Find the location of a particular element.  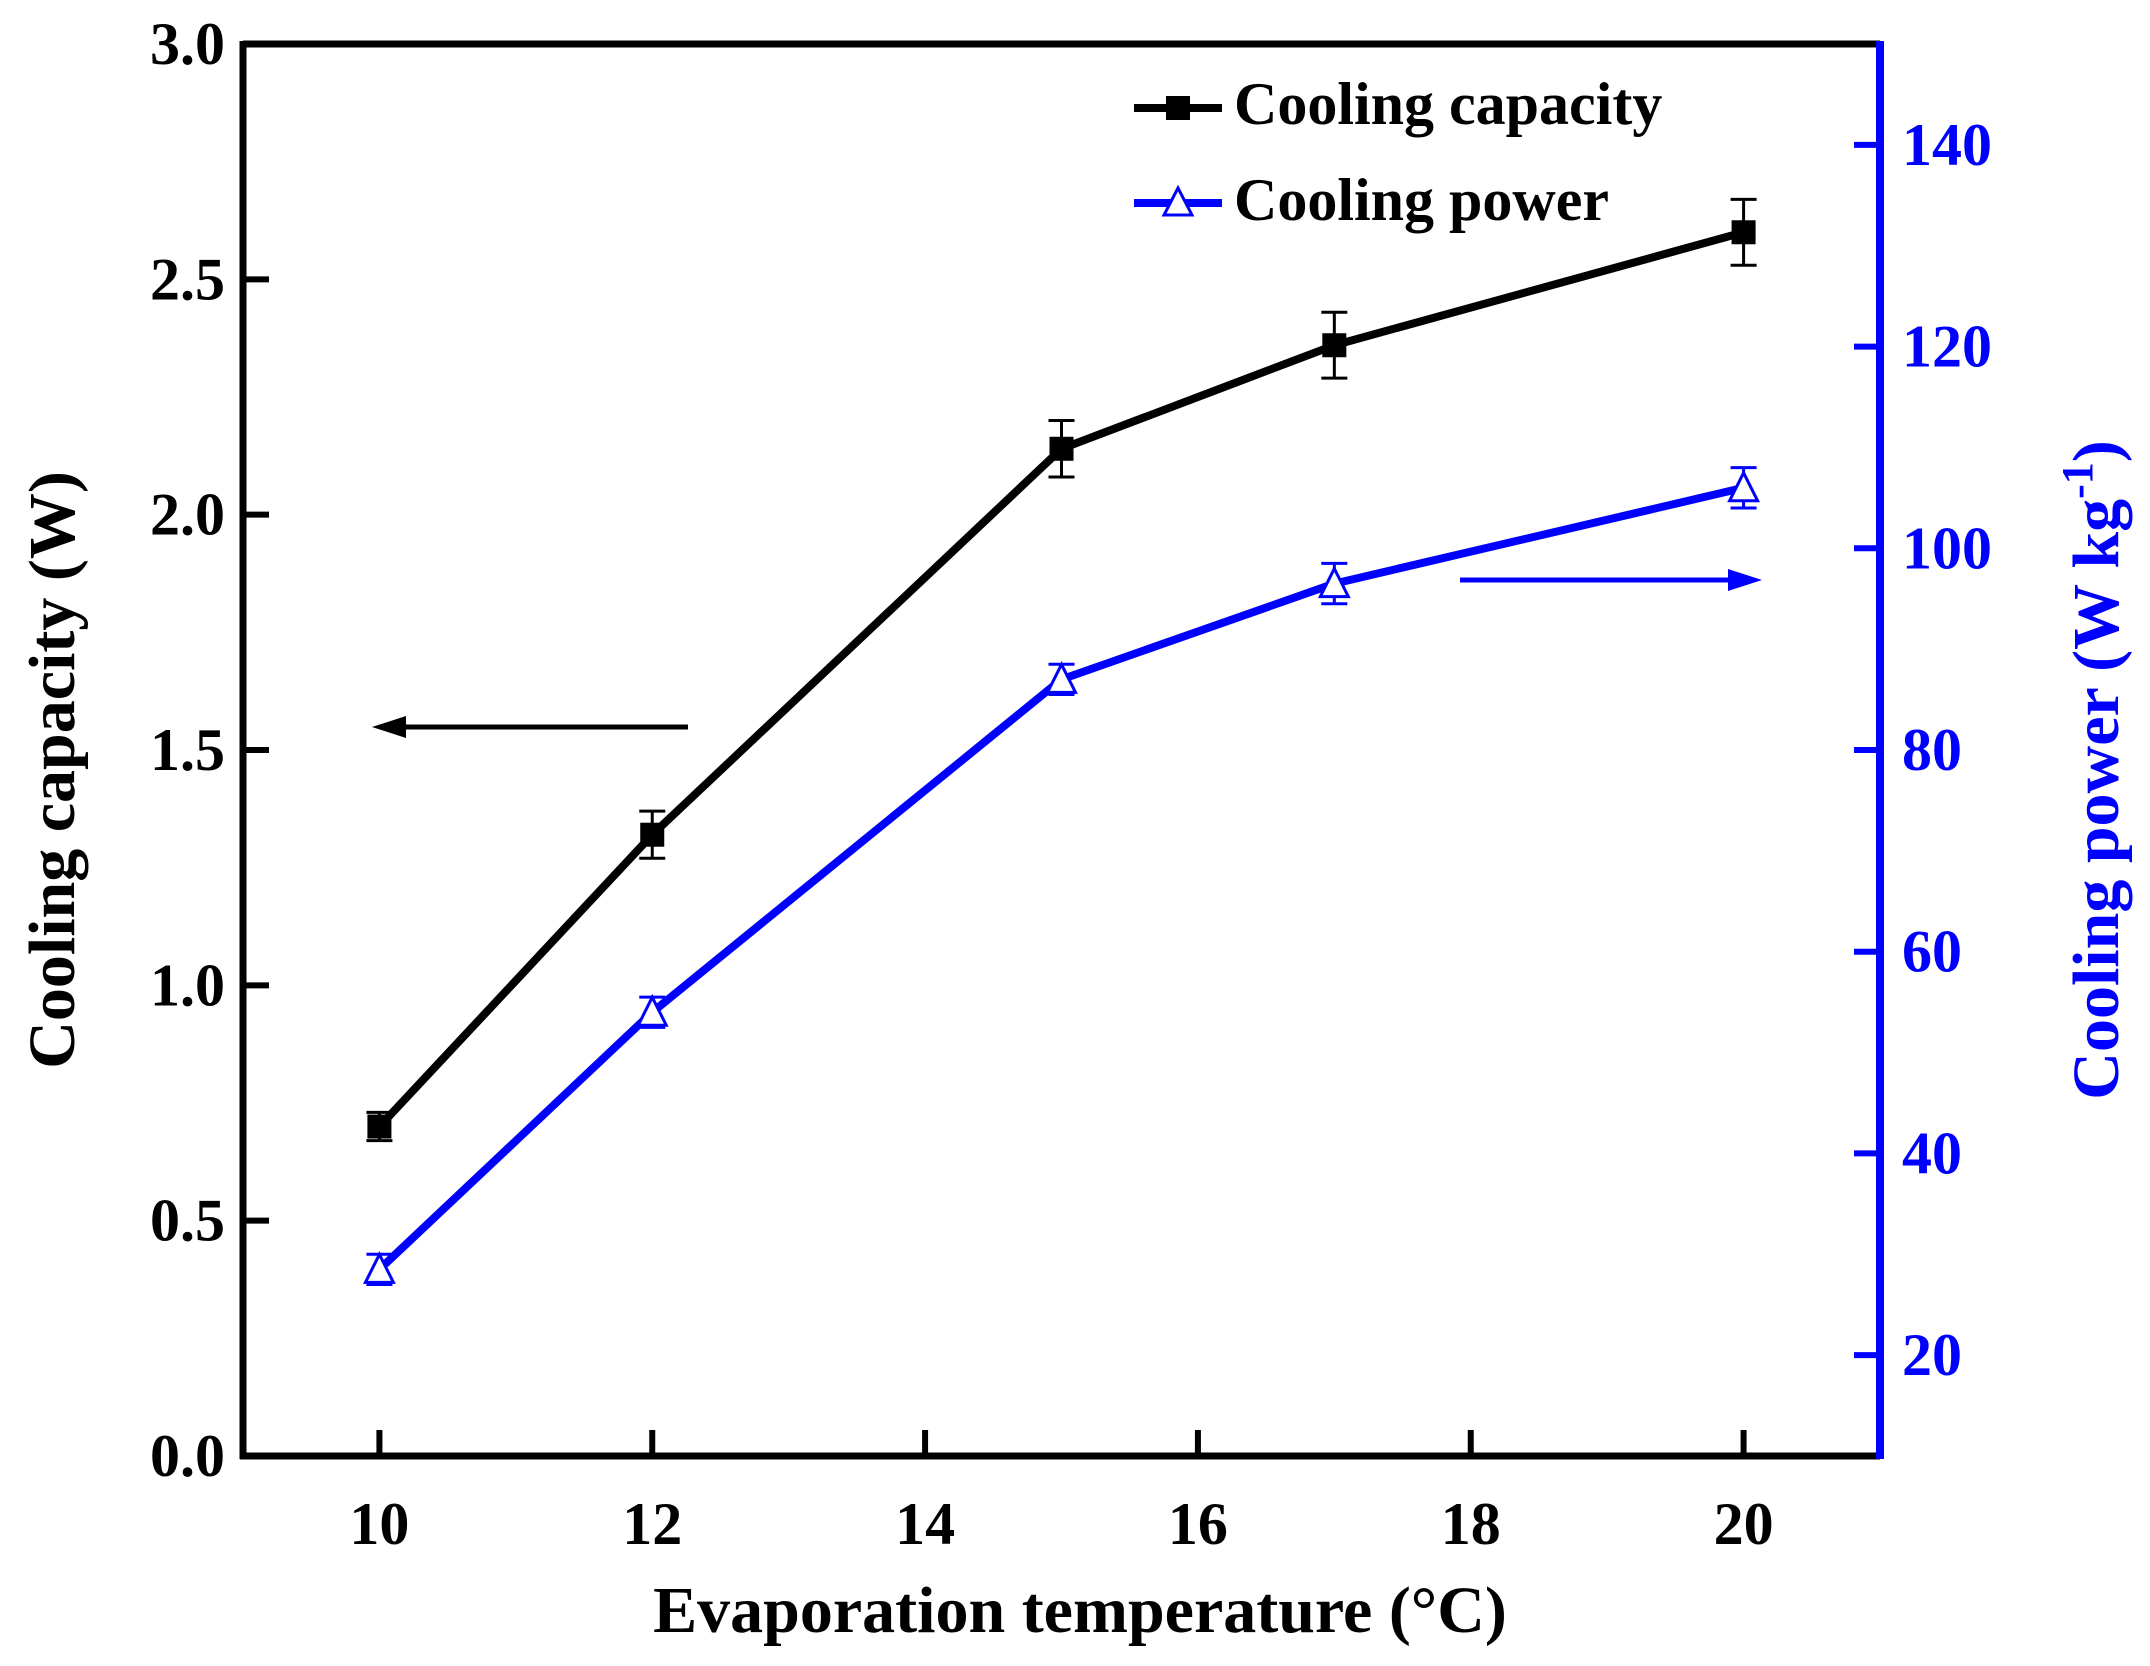

y-right-tick-label: 20 is located at coordinates (1932, 1355).